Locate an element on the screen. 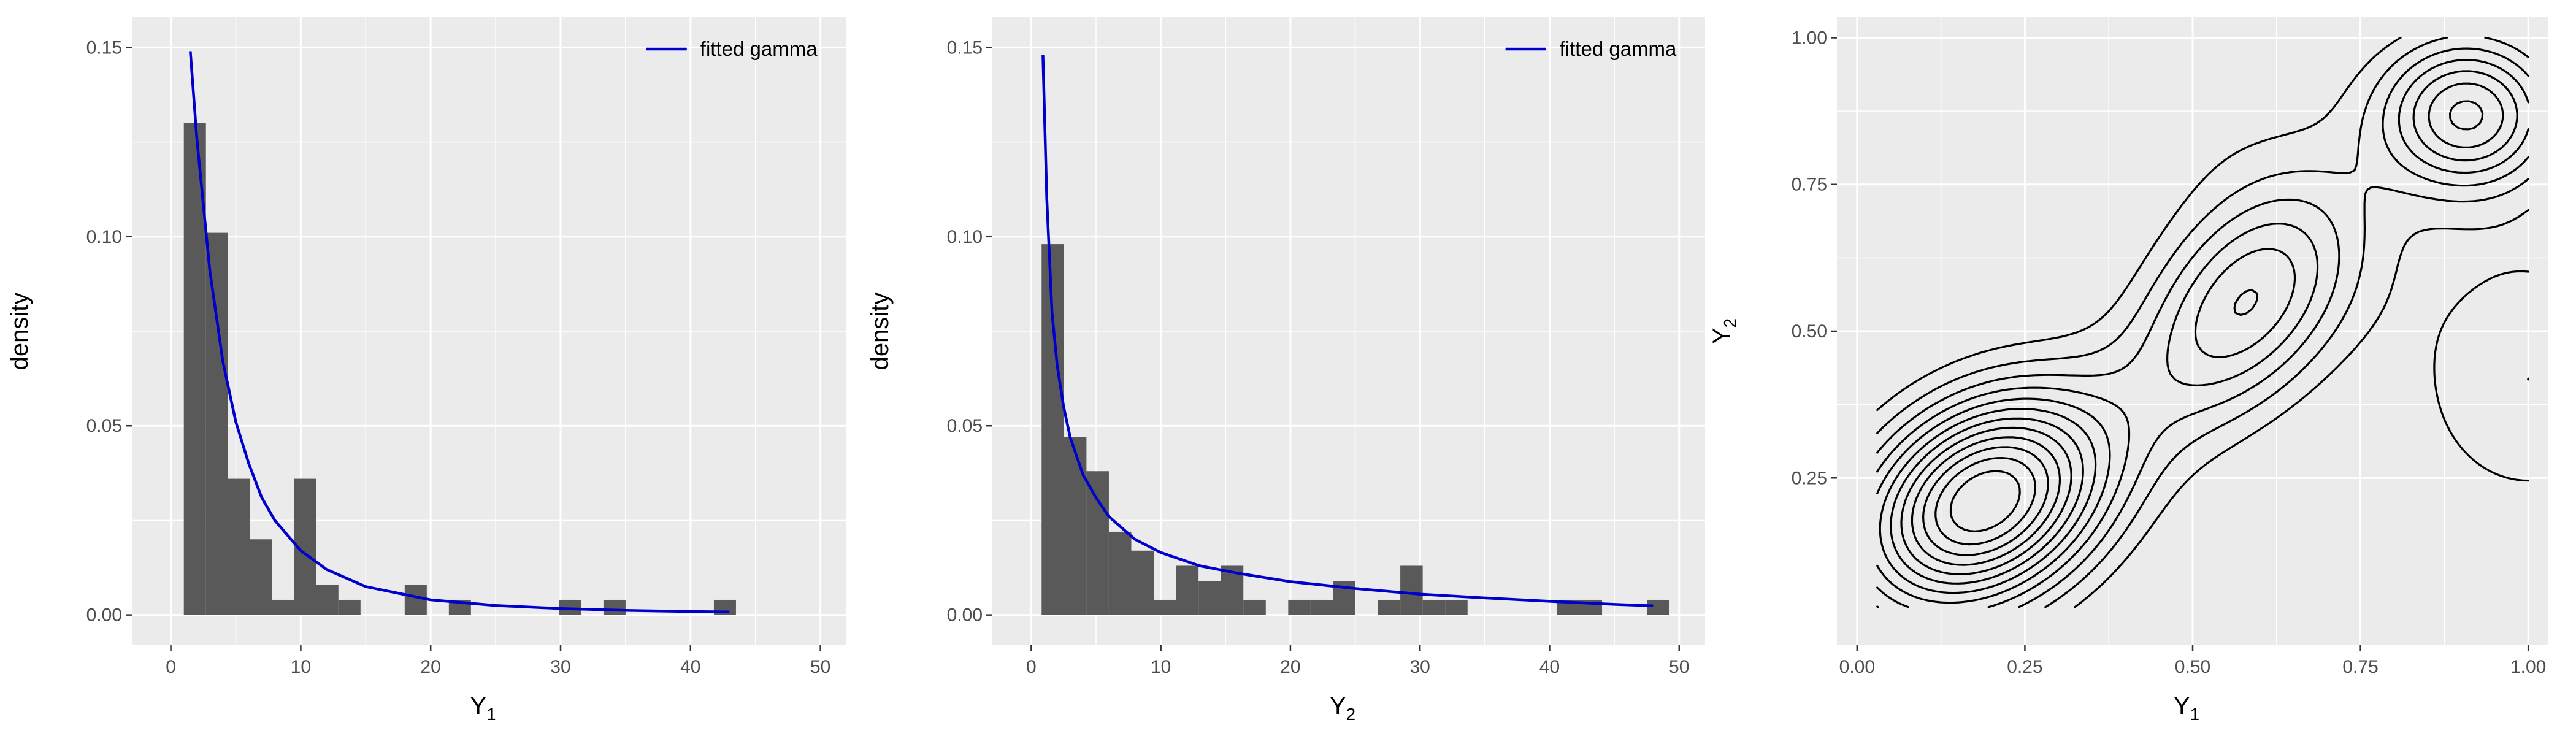  x-tick-label: 0.00 is located at coordinates (1857, 667).